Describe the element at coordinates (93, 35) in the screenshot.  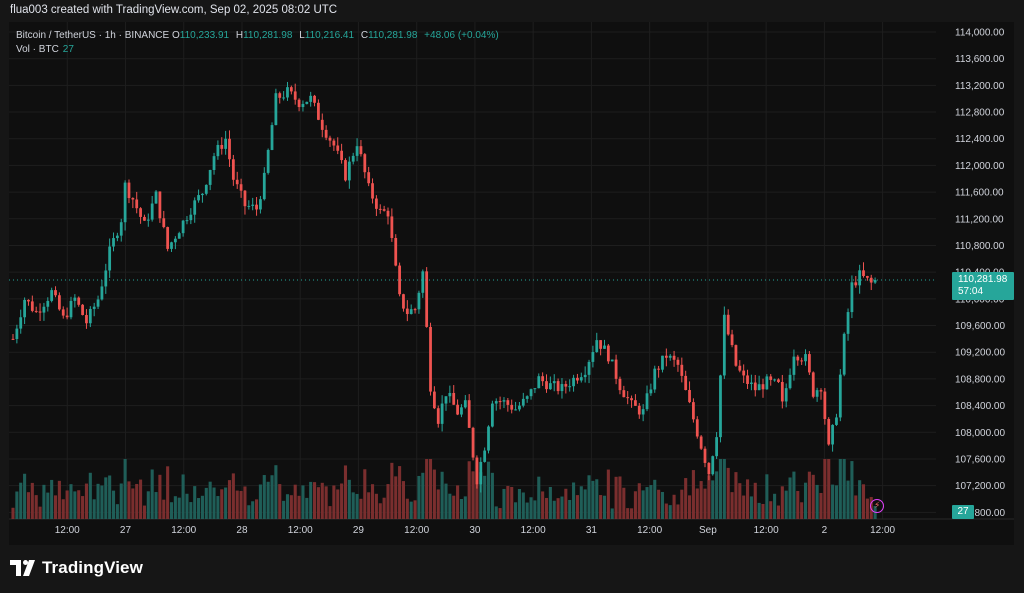
I see `legend-symbol: Bitcoin / TetherUS · 1h · BINANCE` at that location.